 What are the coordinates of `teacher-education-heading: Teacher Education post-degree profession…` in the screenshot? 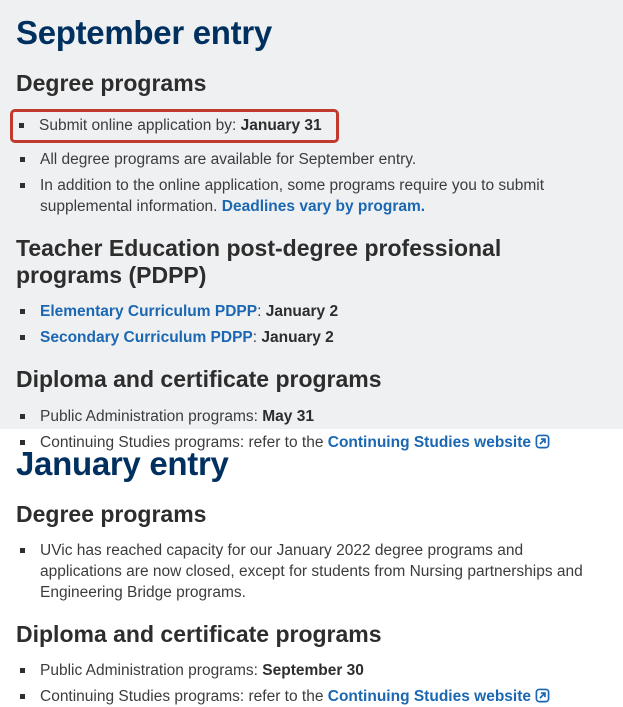 It's located at (259, 262).